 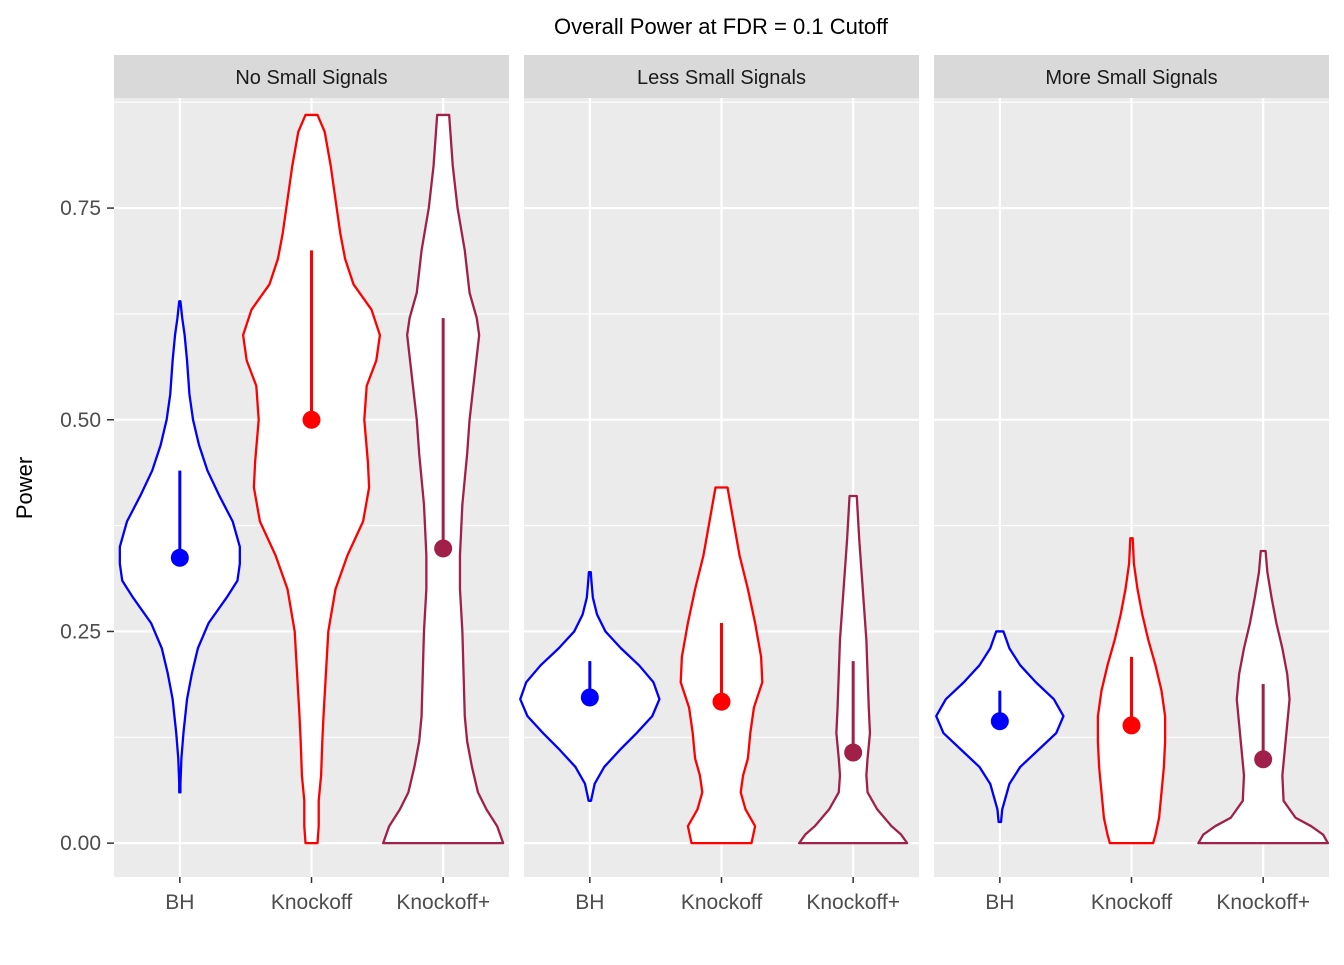 I want to click on y-tick-label: 0.00, so click(x=80, y=843).